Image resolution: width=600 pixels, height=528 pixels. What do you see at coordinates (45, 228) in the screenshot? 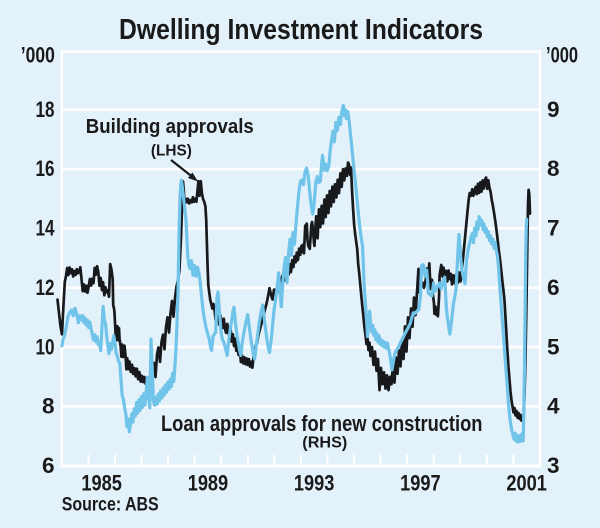
I see `svg-text: 14` at bounding box center [45, 228].